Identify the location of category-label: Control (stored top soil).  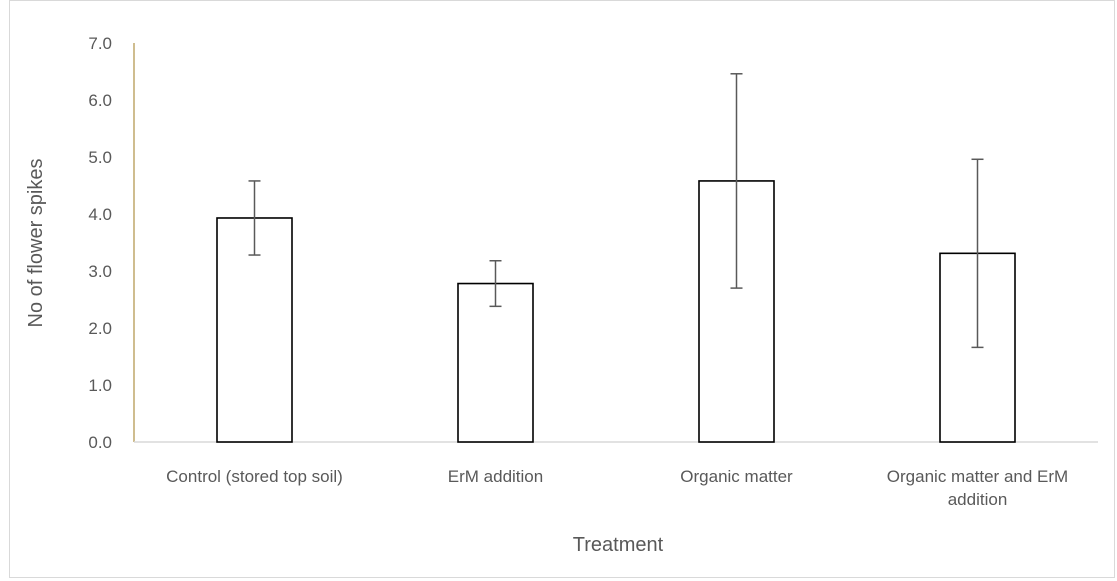
(254, 476).